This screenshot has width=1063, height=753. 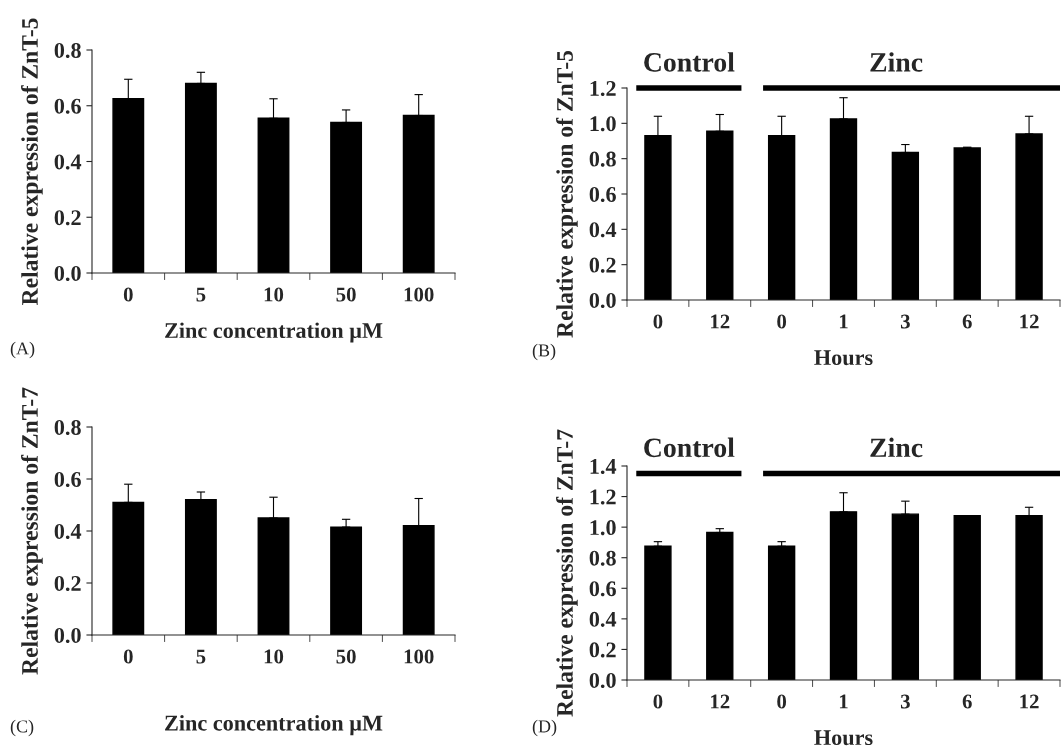 What do you see at coordinates (603, 467) in the screenshot?
I see `y-tick-label: 1.4` at bounding box center [603, 467].